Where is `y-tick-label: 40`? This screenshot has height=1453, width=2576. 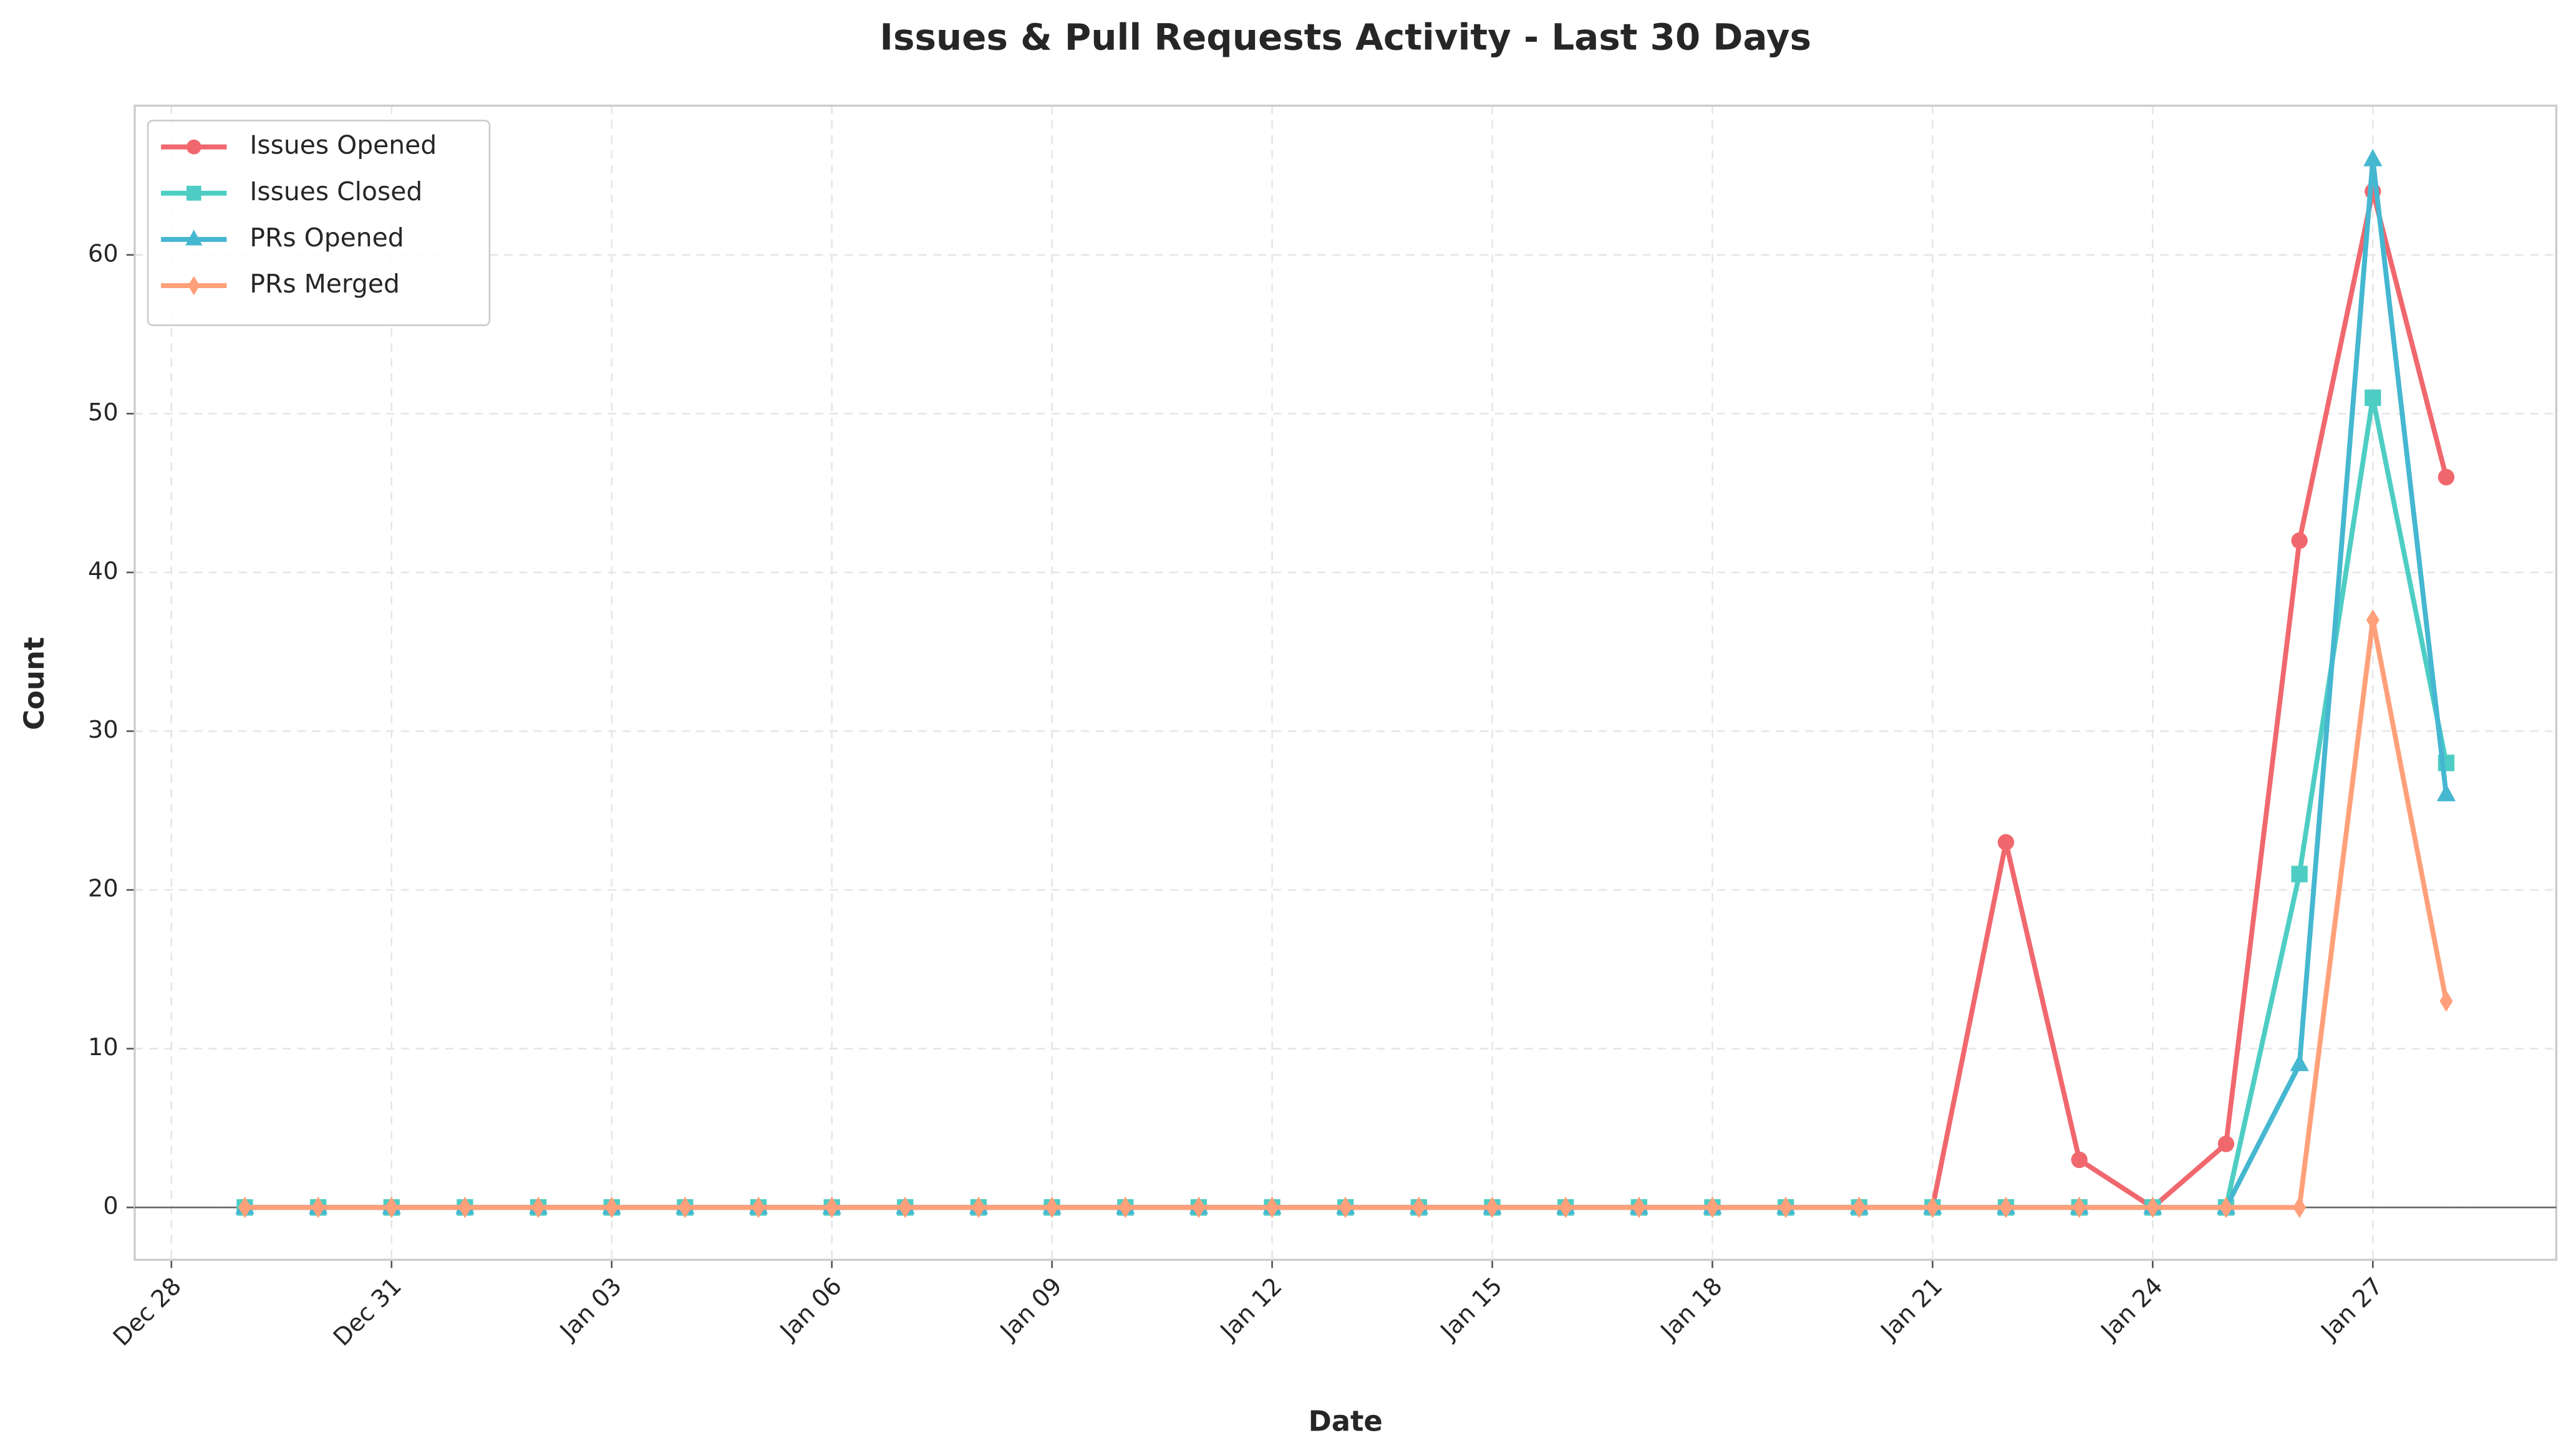 y-tick-label: 40 is located at coordinates (104, 571).